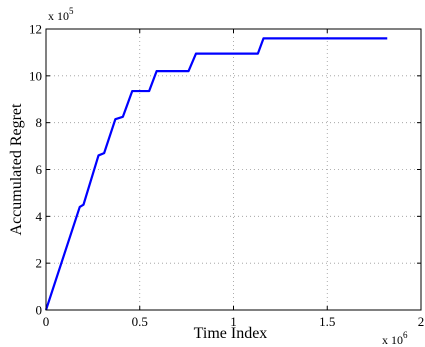 The height and width of the screenshot is (347, 425). What do you see at coordinates (39, 216) in the screenshot?
I see `y-tick-label: 4` at bounding box center [39, 216].